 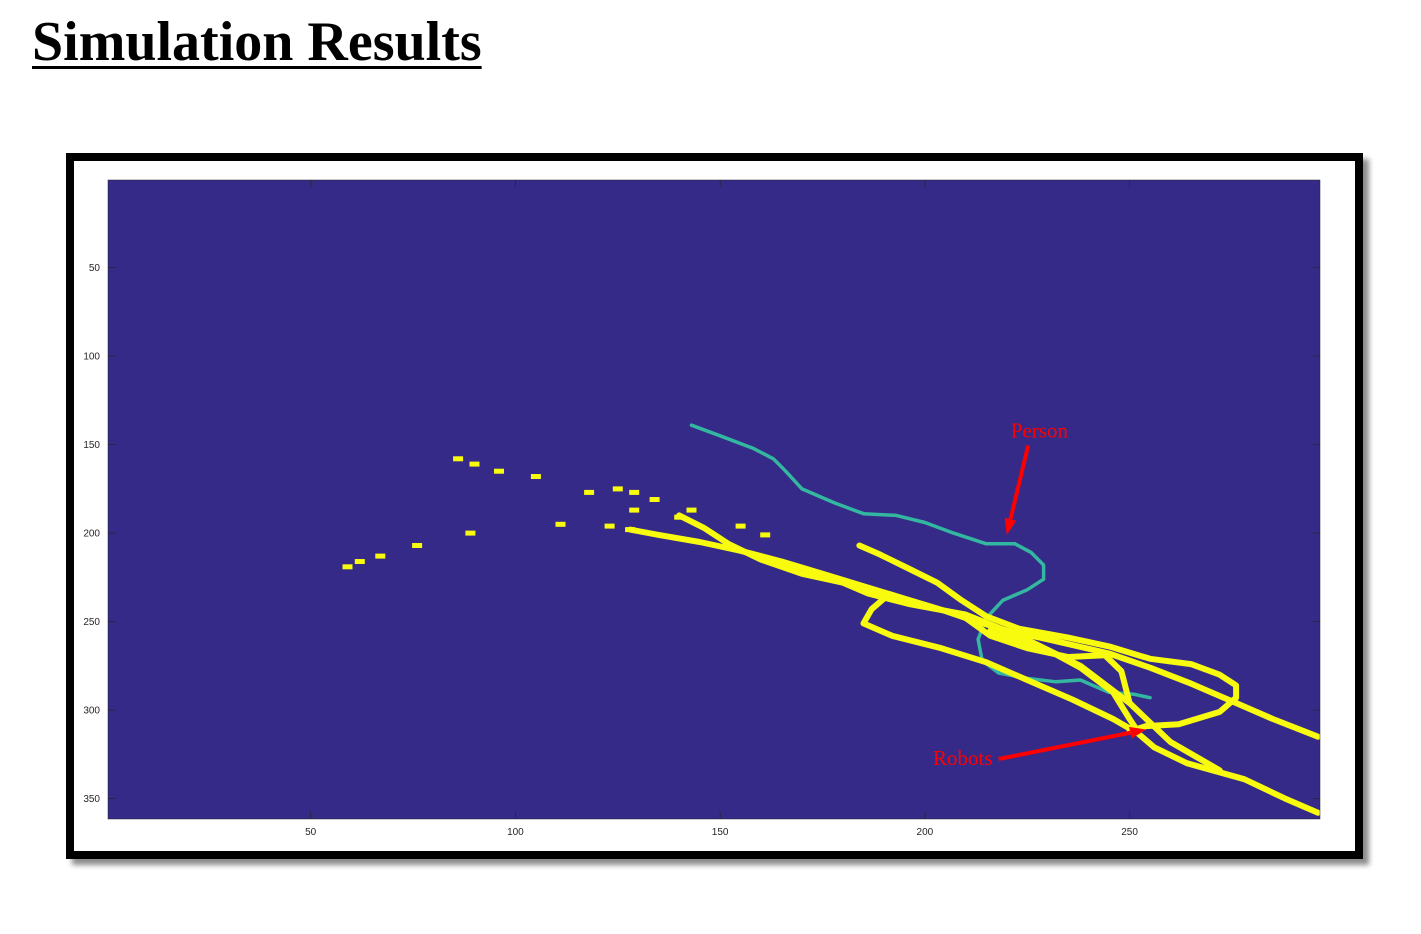 I want to click on x-tick-label: 250, so click(x=1129, y=832).